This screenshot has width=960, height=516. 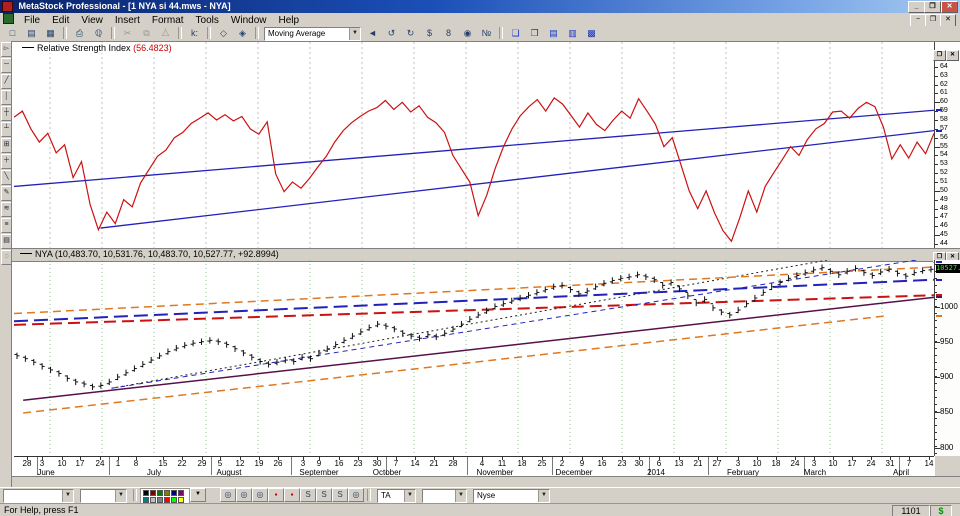 I want to click on line-style-dash-button: S, so click(x=324, y=495).